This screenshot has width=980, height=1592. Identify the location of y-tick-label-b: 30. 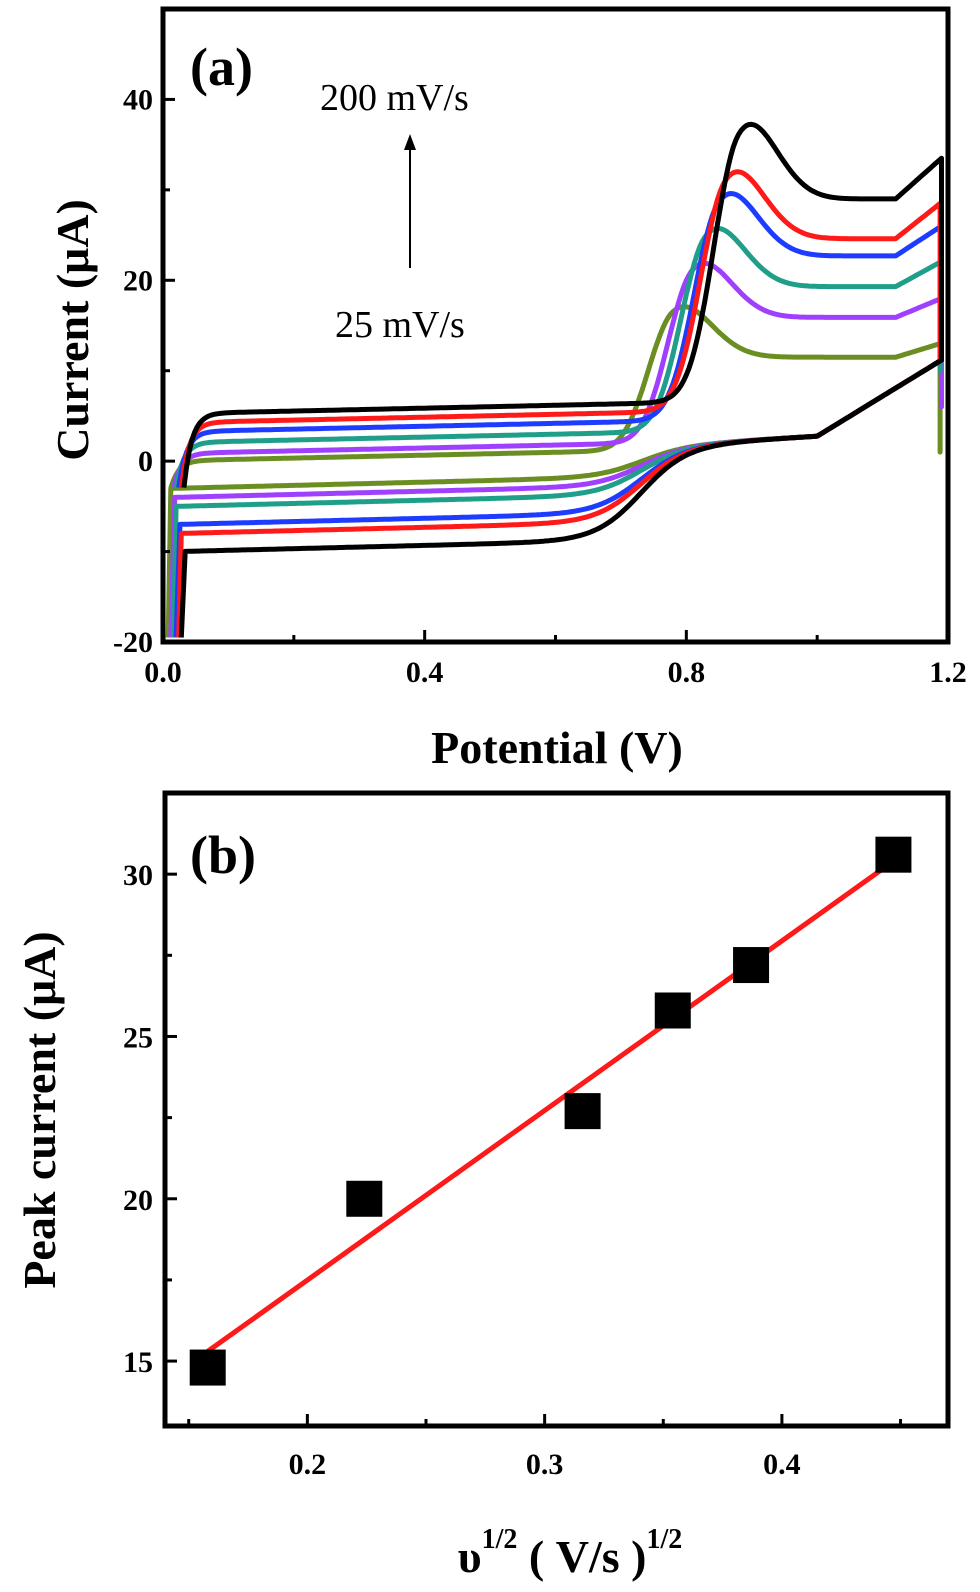
(138, 875).